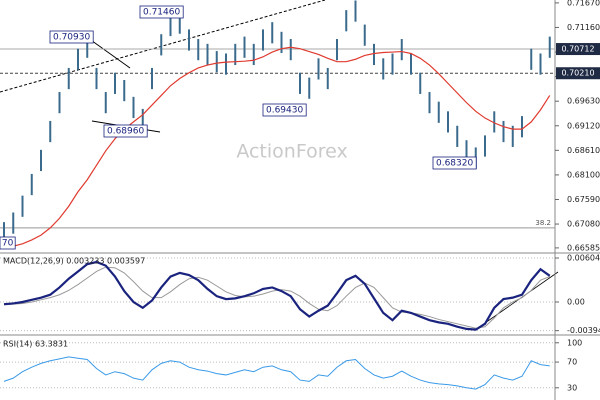  What do you see at coordinates (291, 152) in the screenshot?
I see `watermark: ActionForex` at bounding box center [291, 152].